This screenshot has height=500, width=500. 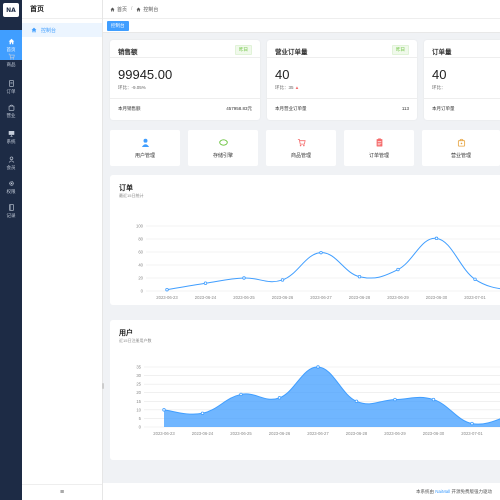 I want to click on user-icon, so click(x=11, y=159).